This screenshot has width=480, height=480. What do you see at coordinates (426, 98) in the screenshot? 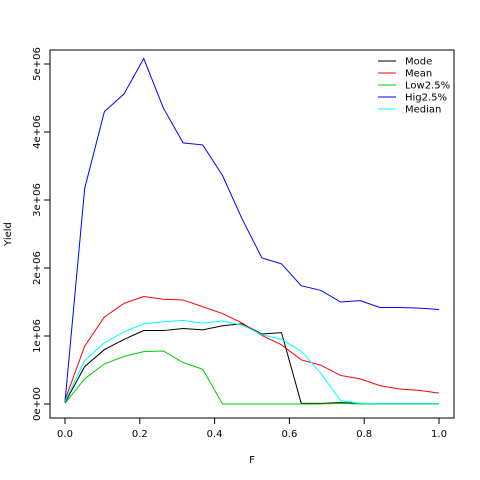
I see `legend-label: Hig2.5%` at bounding box center [426, 98].